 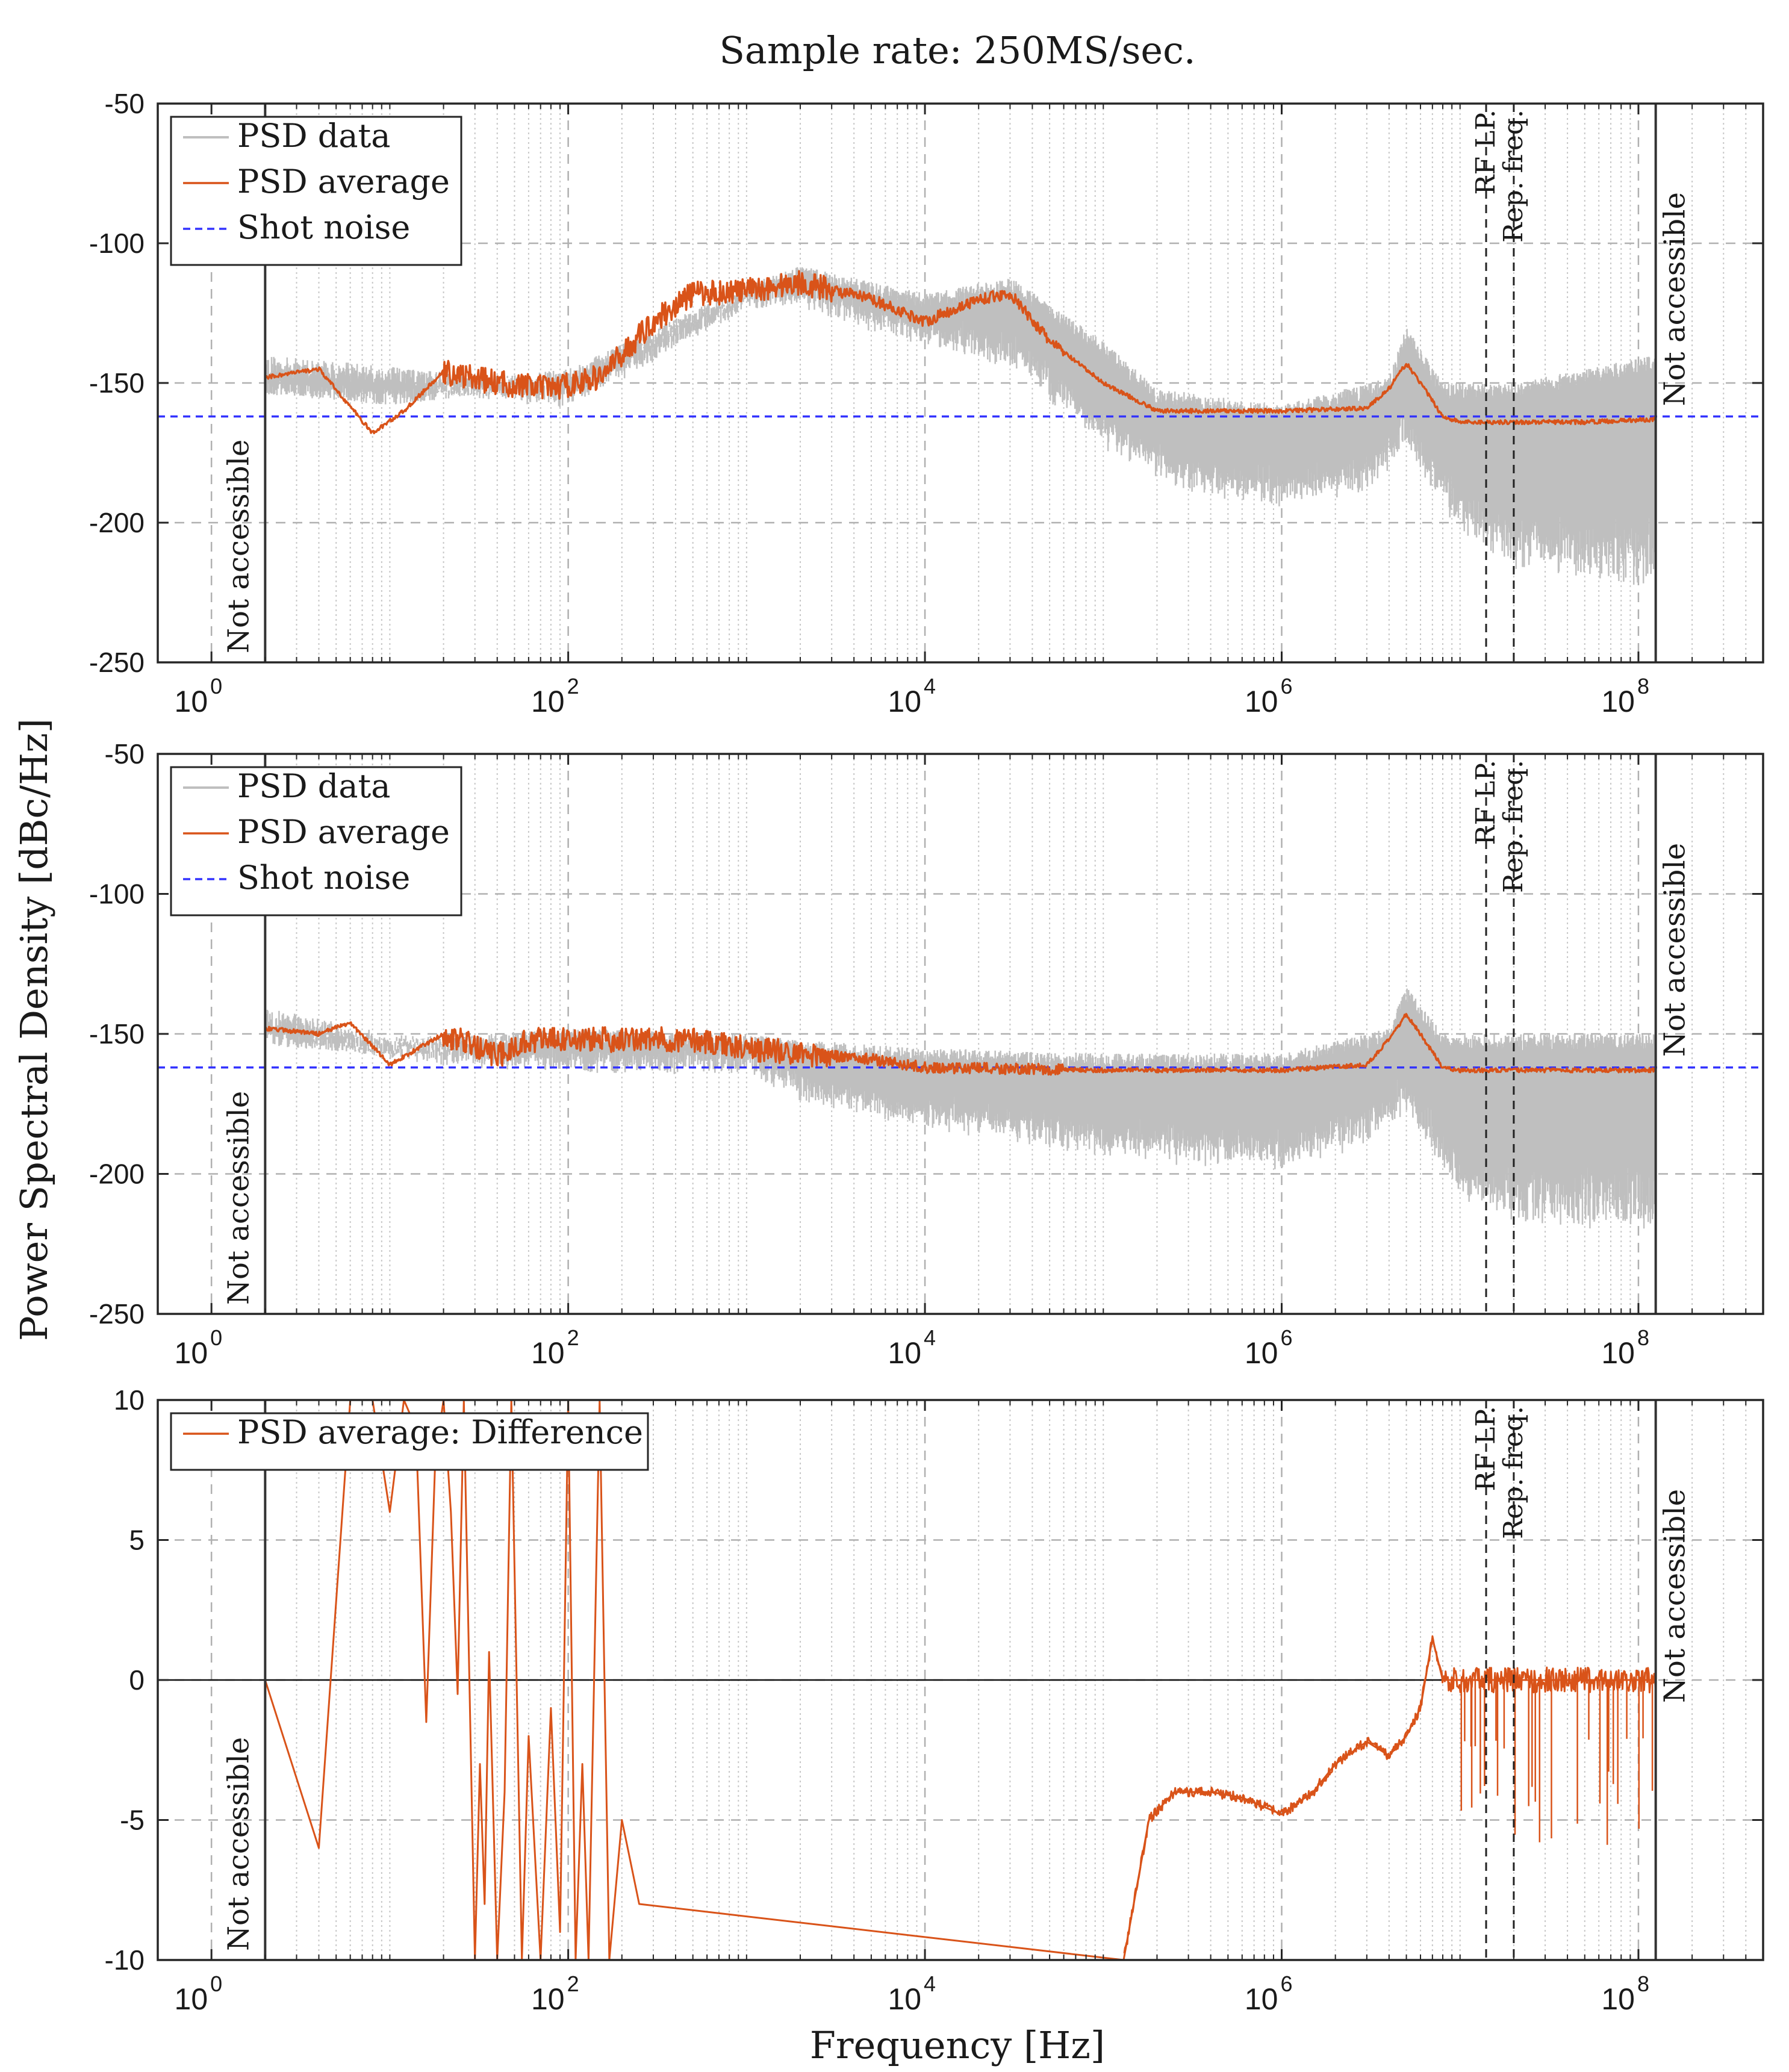 What do you see at coordinates (129, 1400) in the screenshot?
I see `y-tick-label: 10` at bounding box center [129, 1400].